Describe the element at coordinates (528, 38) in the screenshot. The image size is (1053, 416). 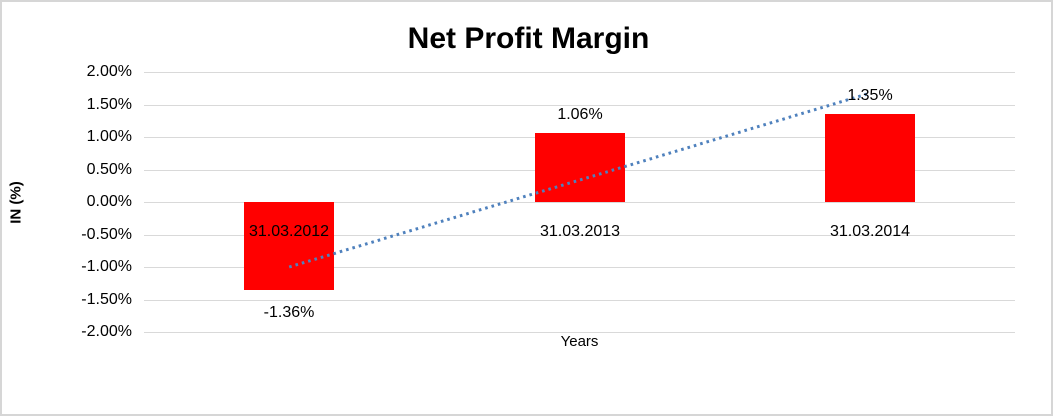
I see `chart-title: Net Profit Margin` at that location.